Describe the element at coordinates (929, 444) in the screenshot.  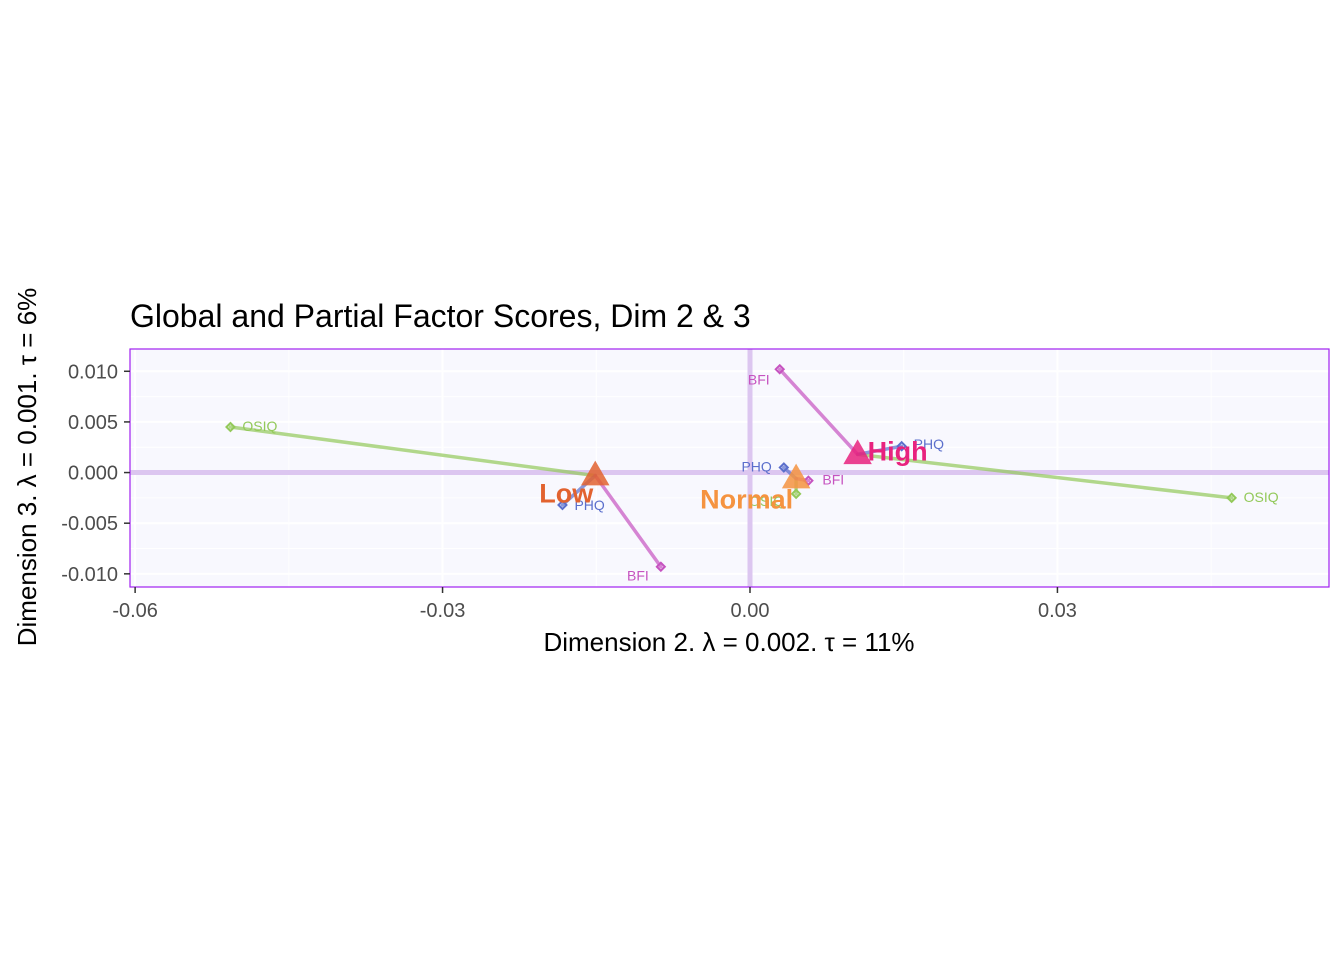
I see `partial-label-high-phq: PHQ` at that location.